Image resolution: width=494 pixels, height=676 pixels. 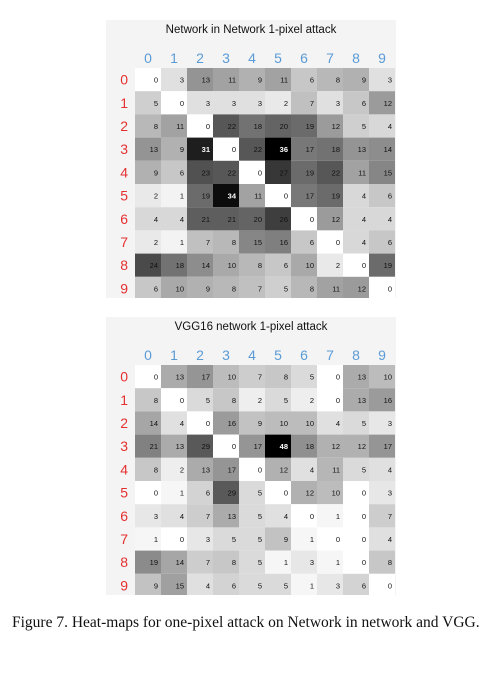 What do you see at coordinates (232, 196) in the screenshot?
I see `cell-value-label: 34` at bounding box center [232, 196].